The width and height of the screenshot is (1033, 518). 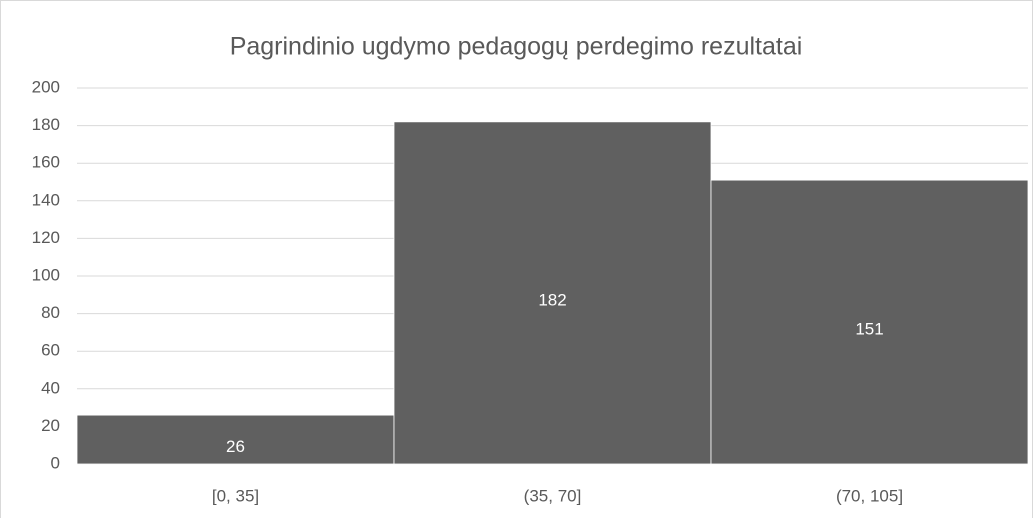 What do you see at coordinates (869, 329) in the screenshot?
I see `data-label: 151` at bounding box center [869, 329].